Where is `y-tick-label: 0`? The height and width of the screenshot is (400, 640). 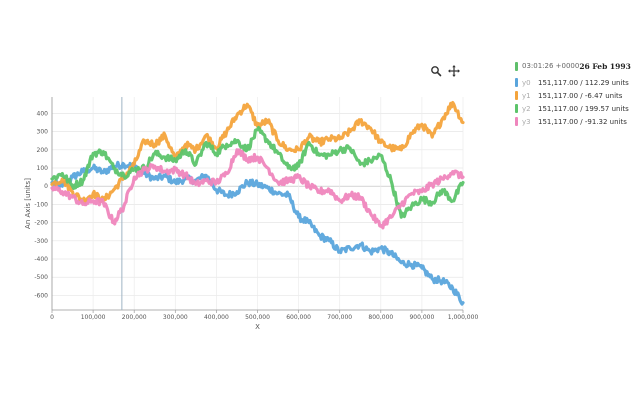 y-tick-label: 0 is located at coordinates (46, 186).